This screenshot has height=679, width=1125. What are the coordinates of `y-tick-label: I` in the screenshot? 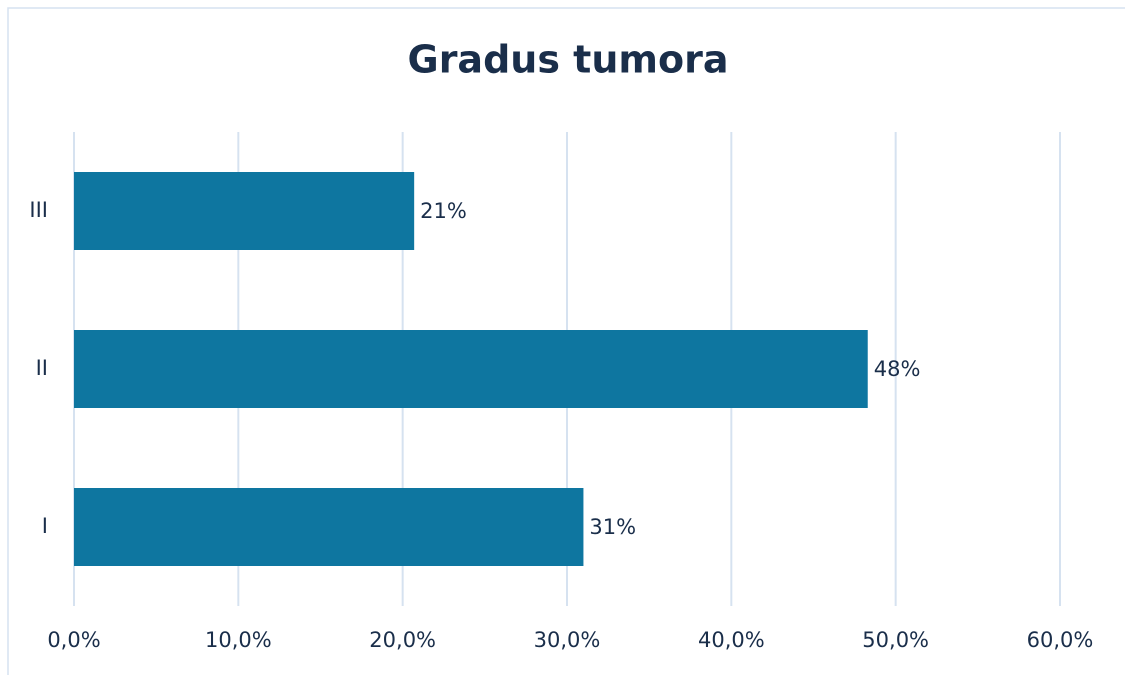 It's located at (45, 526).